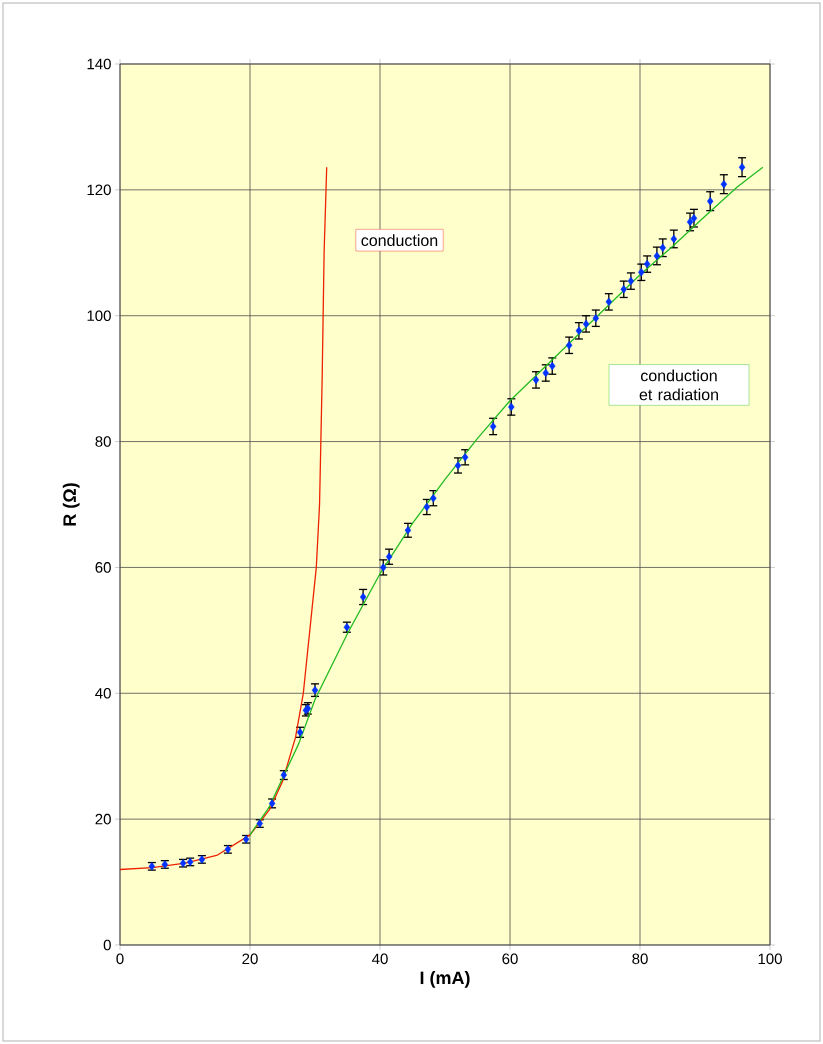 The image size is (823, 1044). What do you see at coordinates (120, 959) in the screenshot?
I see `x-tick-label: 0` at bounding box center [120, 959].